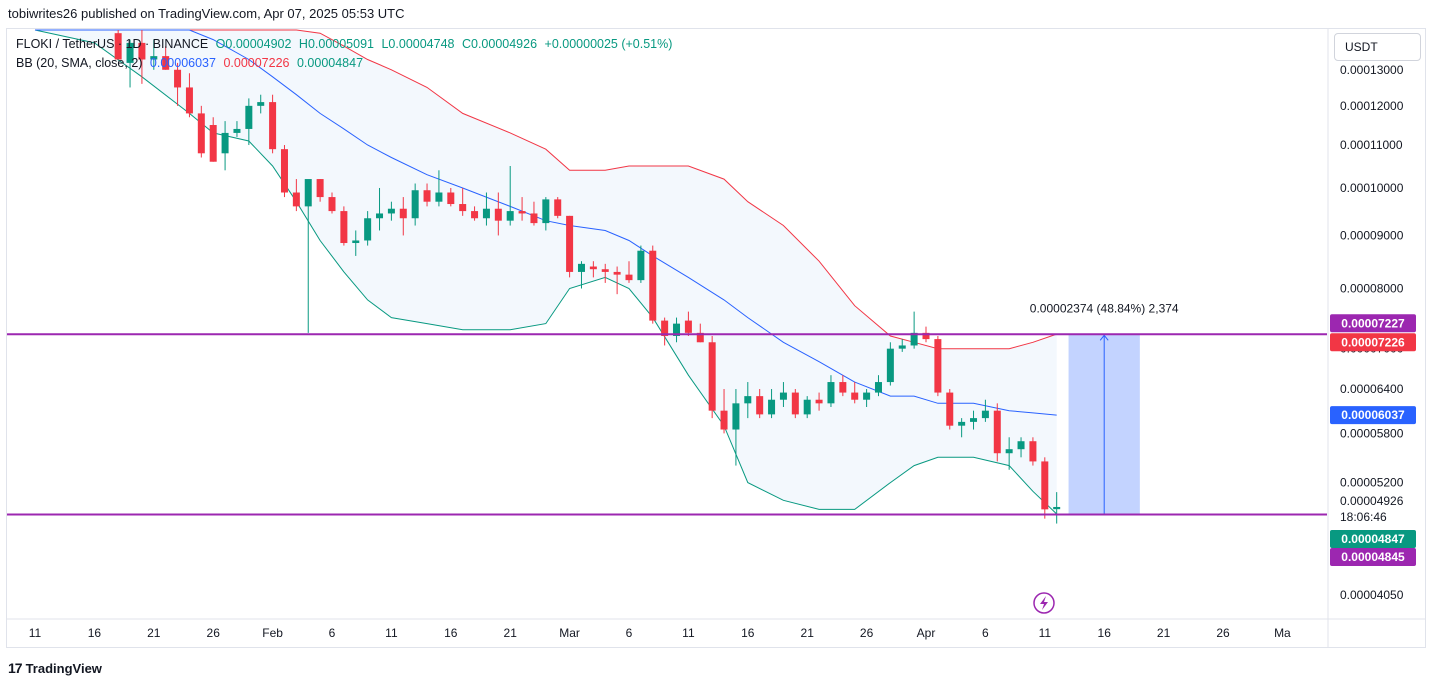 The width and height of the screenshot is (1435, 686). What do you see at coordinates (253, 44) in the screenshot?
I see `legend-open: O0.00004902` at bounding box center [253, 44].